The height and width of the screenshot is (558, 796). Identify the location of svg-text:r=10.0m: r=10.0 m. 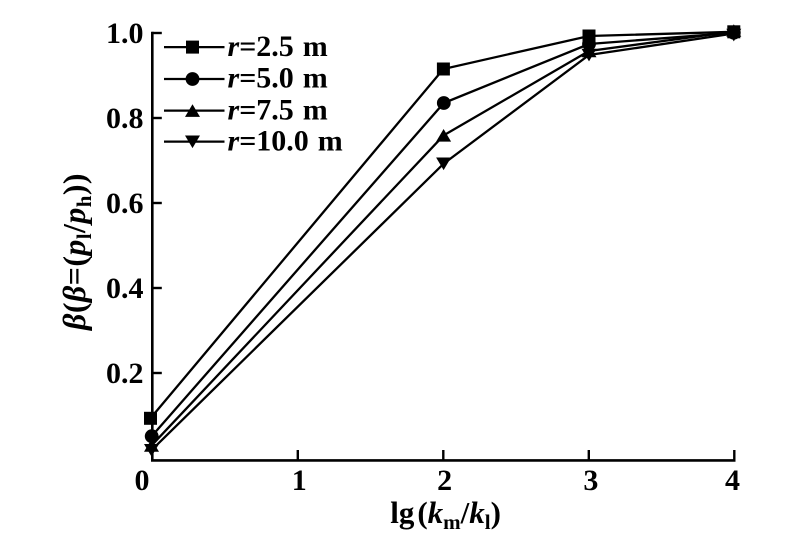
(285, 140).